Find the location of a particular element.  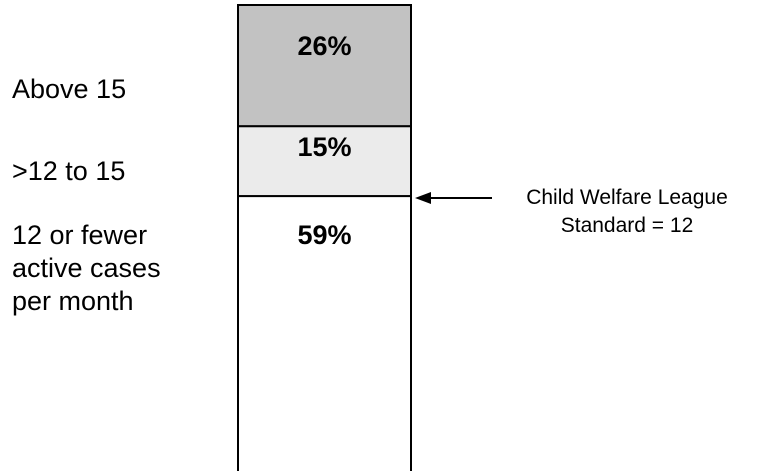

annotation-arrow-head is located at coordinates (423, 198).